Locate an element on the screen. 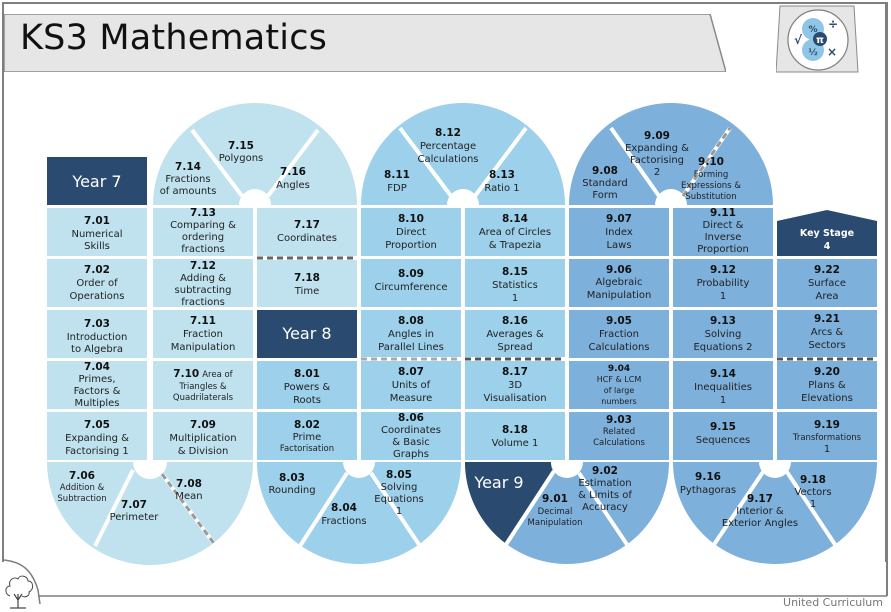 This screenshot has height=612, width=891. unit-7-03: 7.03 Introduction to Algebra is located at coordinates (97, 334).